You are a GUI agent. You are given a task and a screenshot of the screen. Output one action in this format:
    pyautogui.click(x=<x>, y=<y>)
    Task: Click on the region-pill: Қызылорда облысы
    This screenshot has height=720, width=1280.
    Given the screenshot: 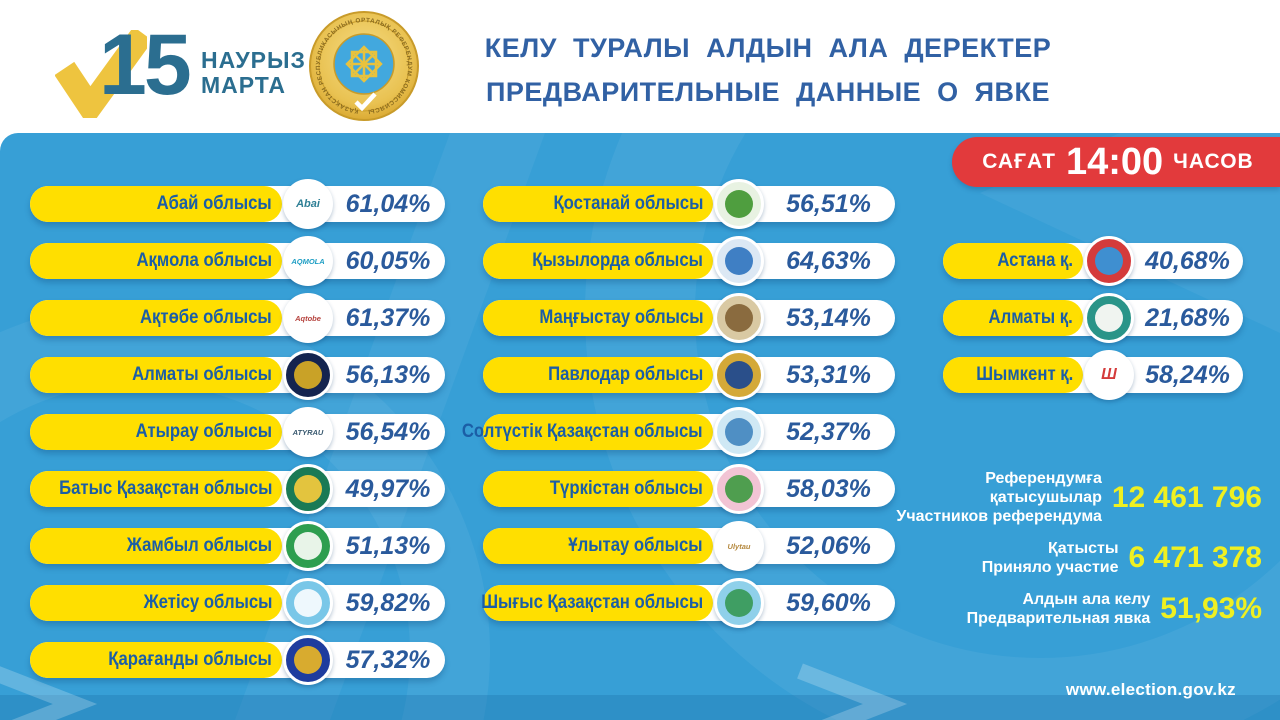 What is the action you would take?
    pyautogui.click(x=598, y=261)
    